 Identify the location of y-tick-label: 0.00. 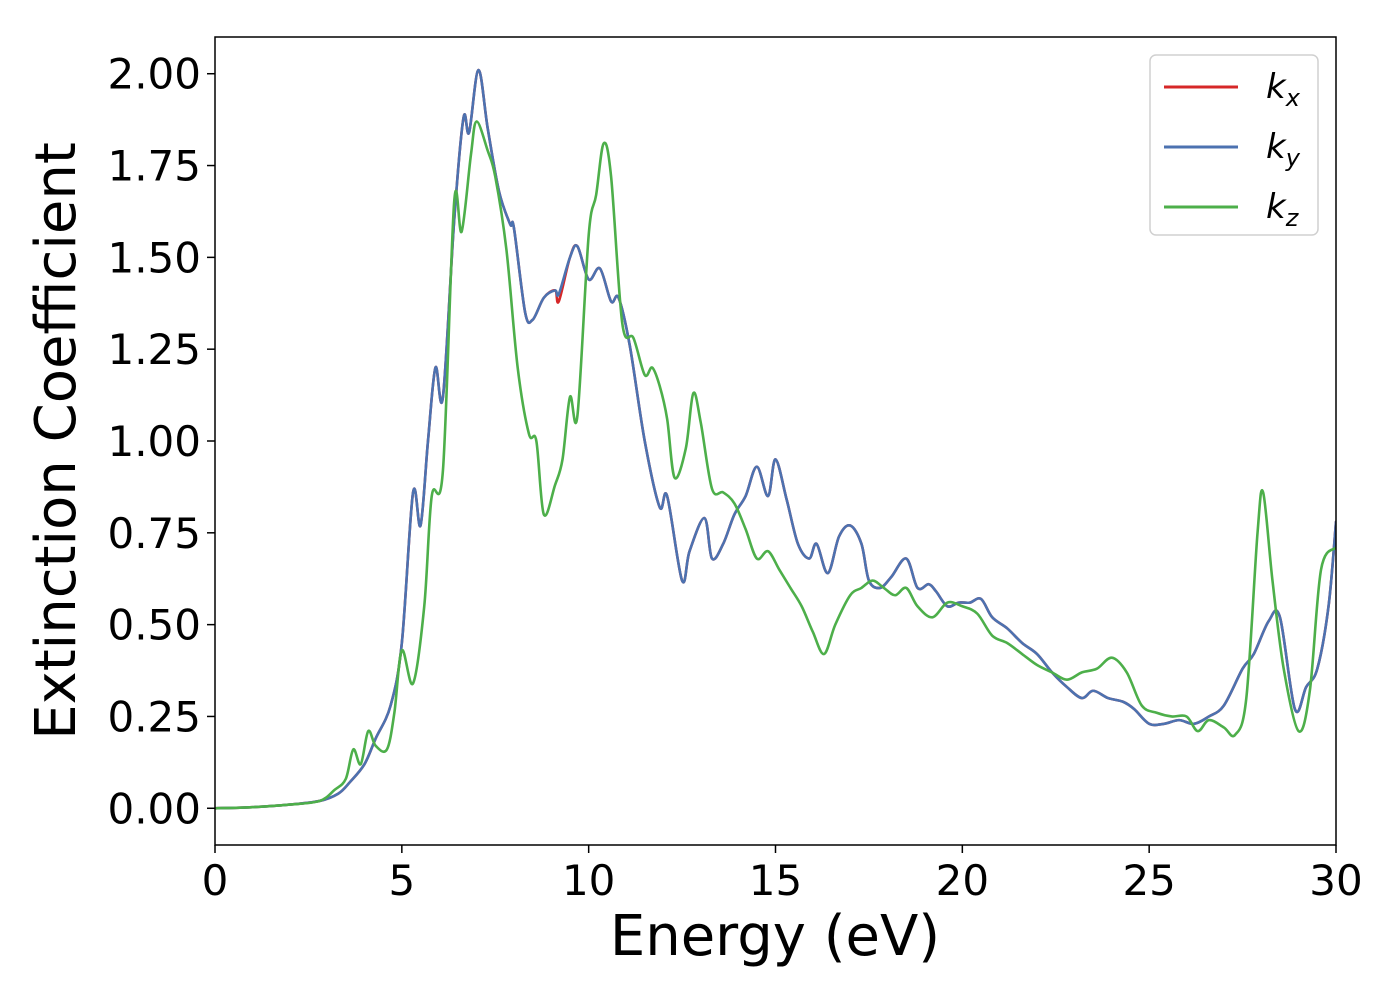
(154, 808).